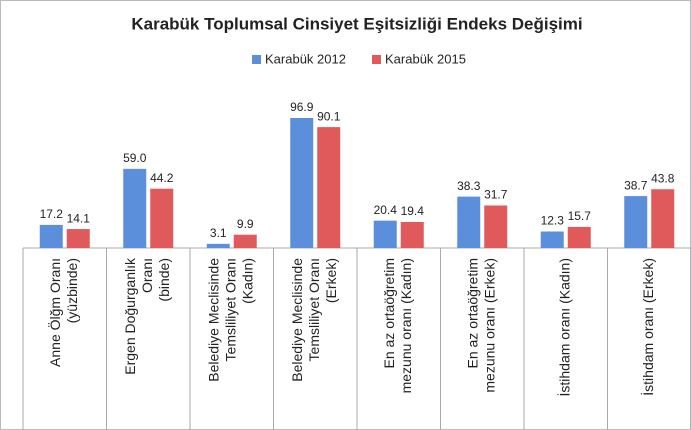  What do you see at coordinates (147, 275) in the screenshot?
I see `category-label: Oranı` at bounding box center [147, 275].